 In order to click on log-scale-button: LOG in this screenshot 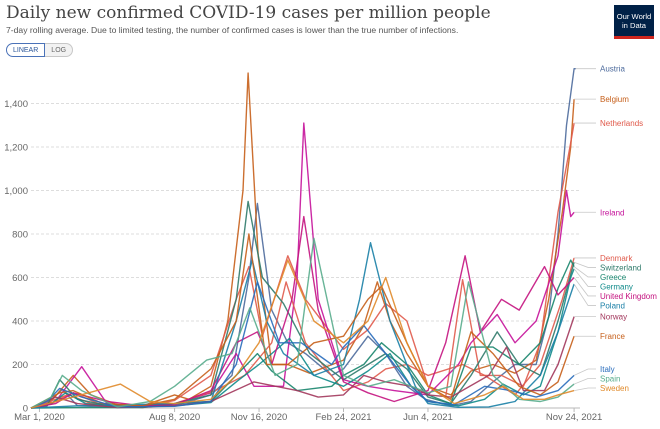, I will do `click(59, 50)`.